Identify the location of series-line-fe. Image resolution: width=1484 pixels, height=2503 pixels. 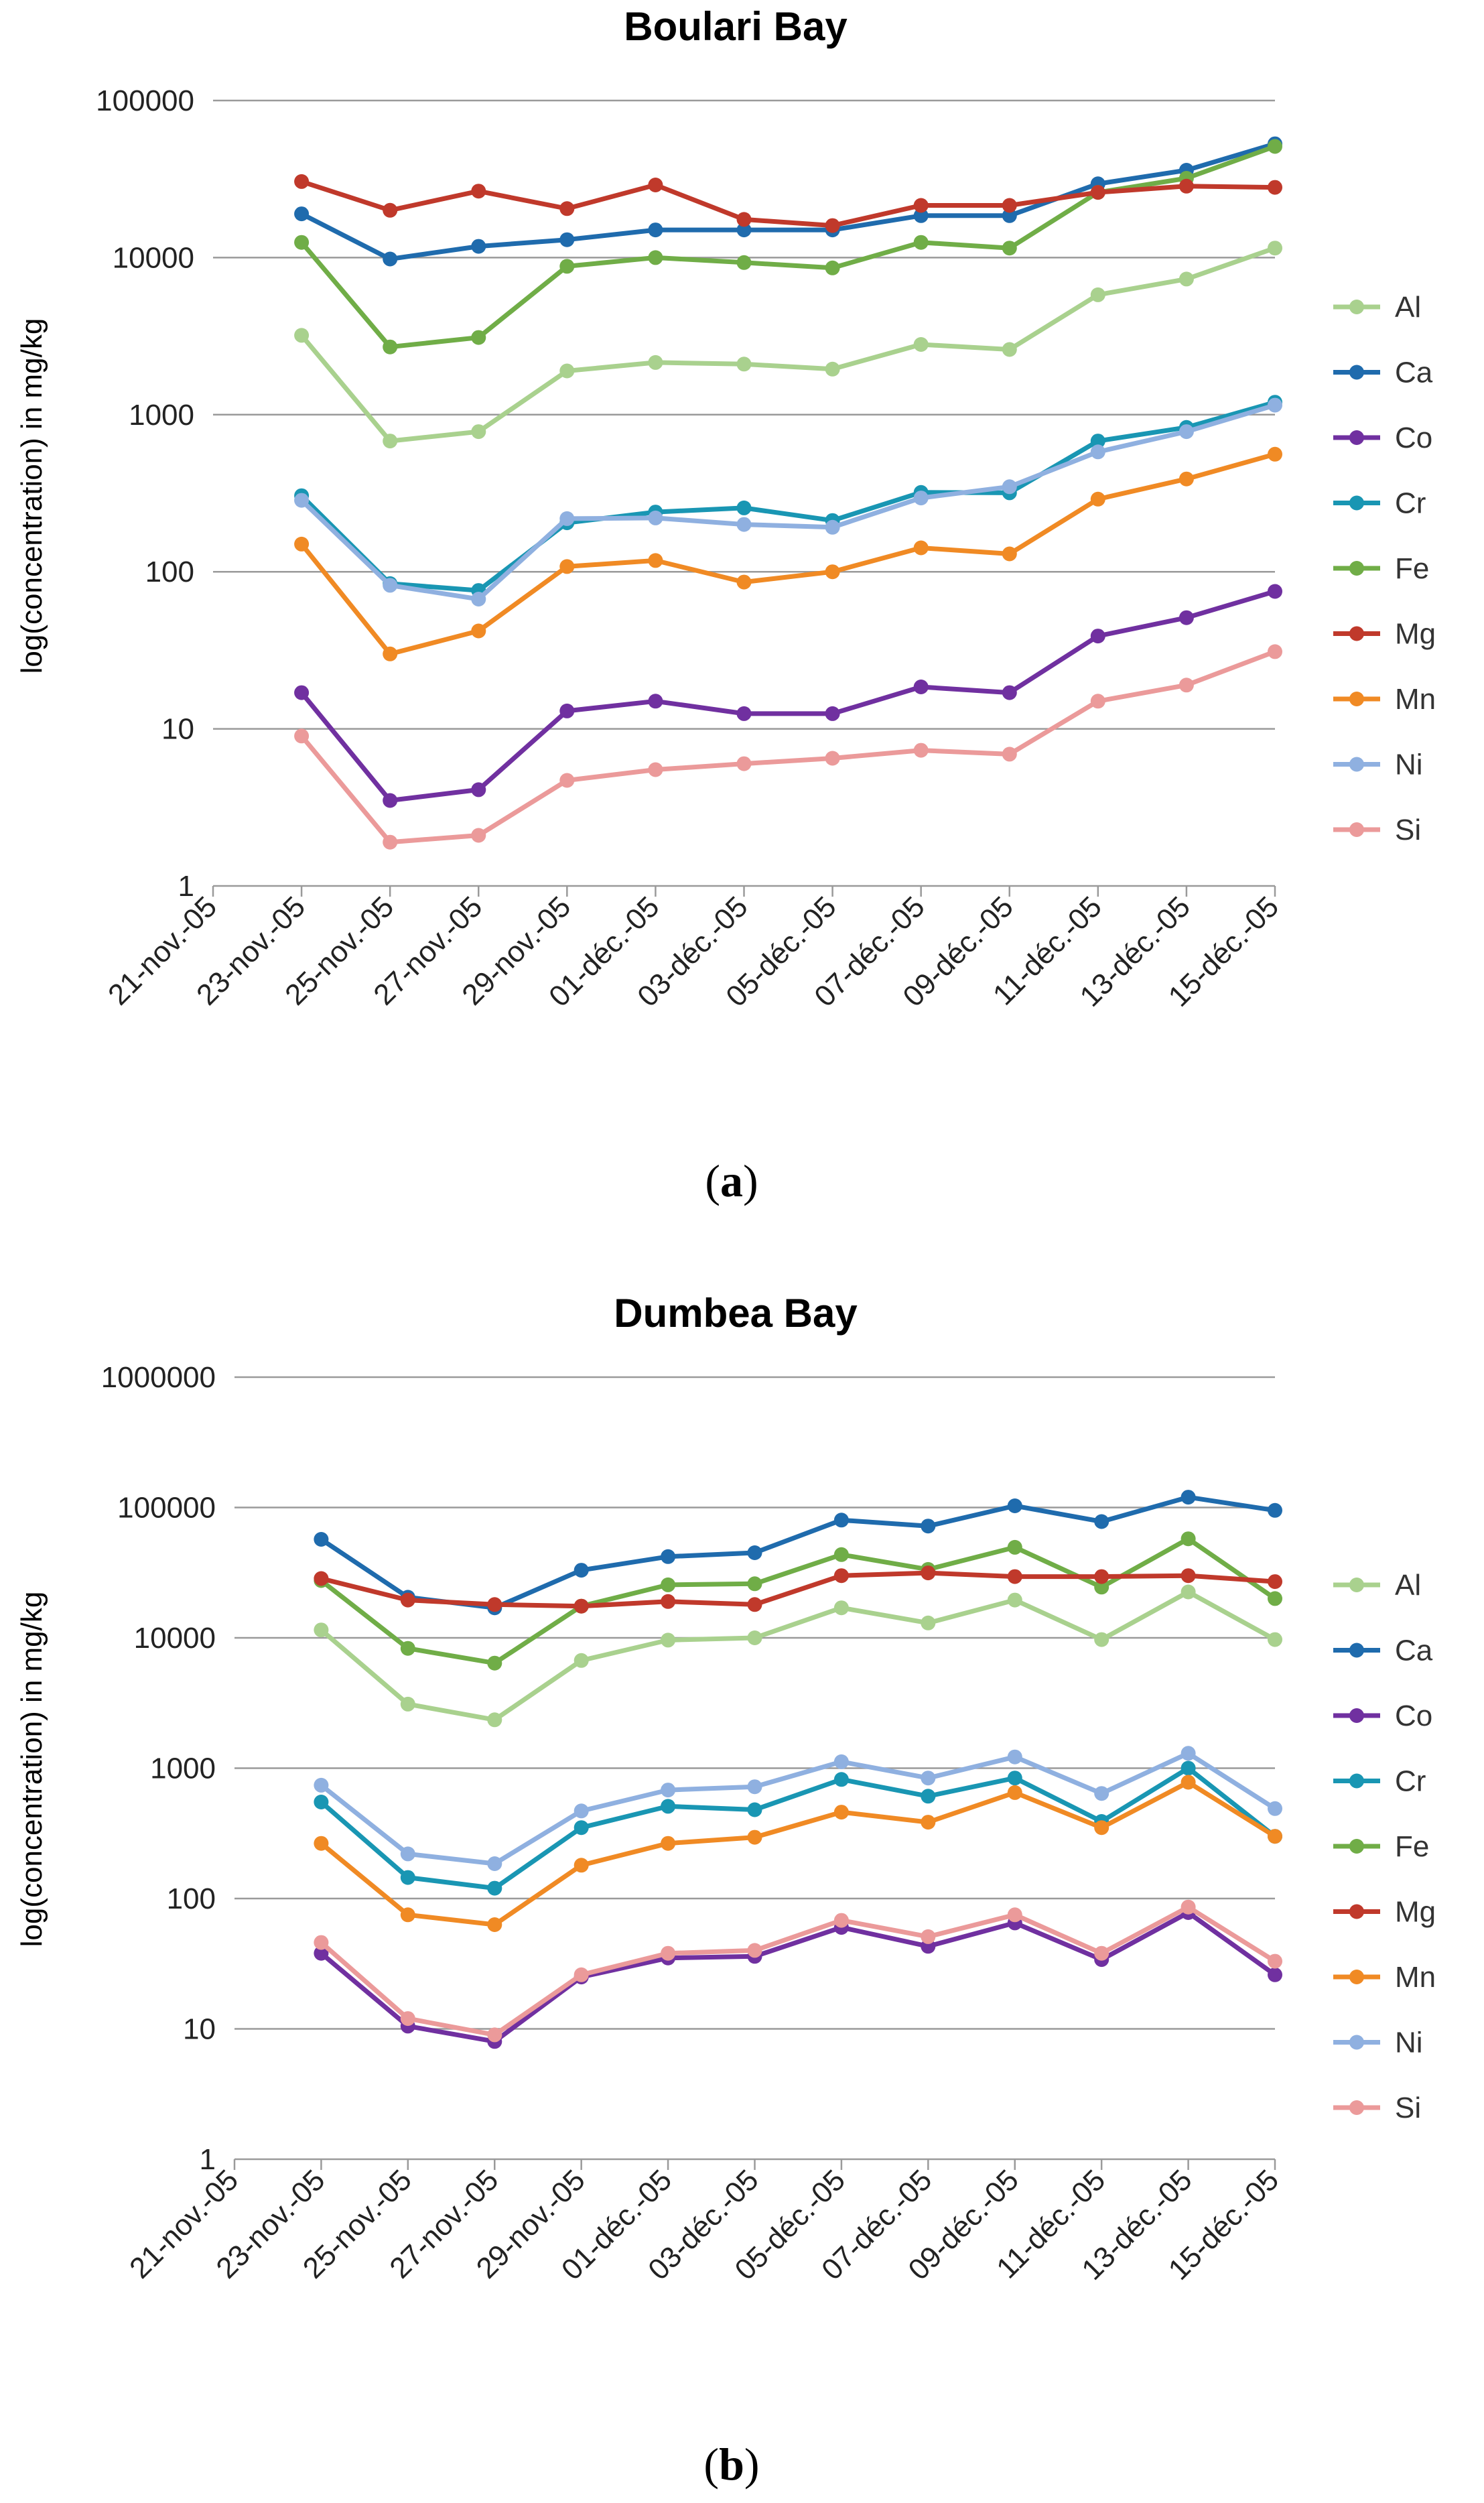
(798, 1601).